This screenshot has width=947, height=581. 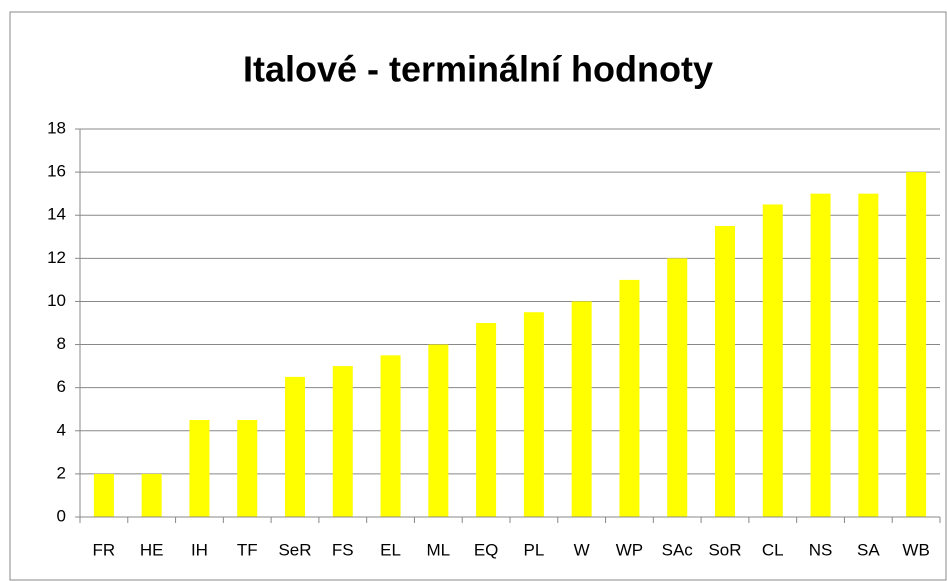 What do you see at coordinates (821, 549) in the screenshot?
I see `x-tick-label: NS` at bounding box center [821, 549].